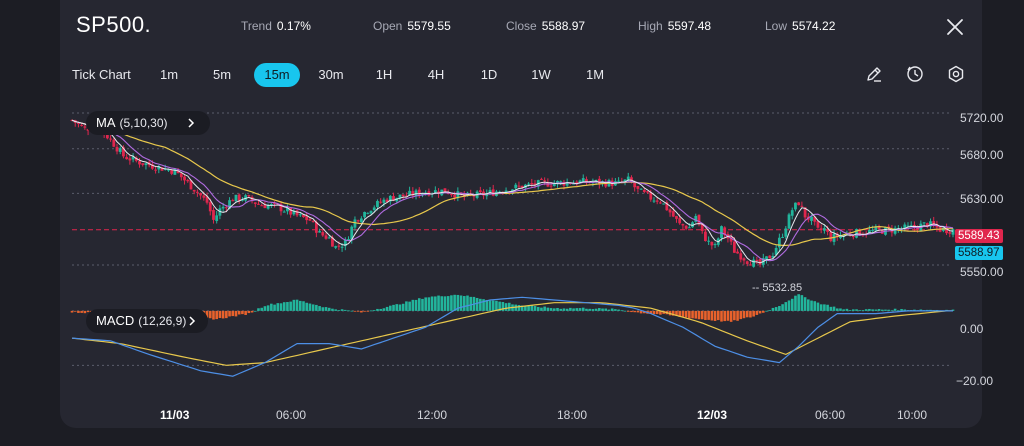  Describe the element at coordinates (148, 123) in the screenshot. I see `ma-indicator-button: MA (5,10,30)` at that location.